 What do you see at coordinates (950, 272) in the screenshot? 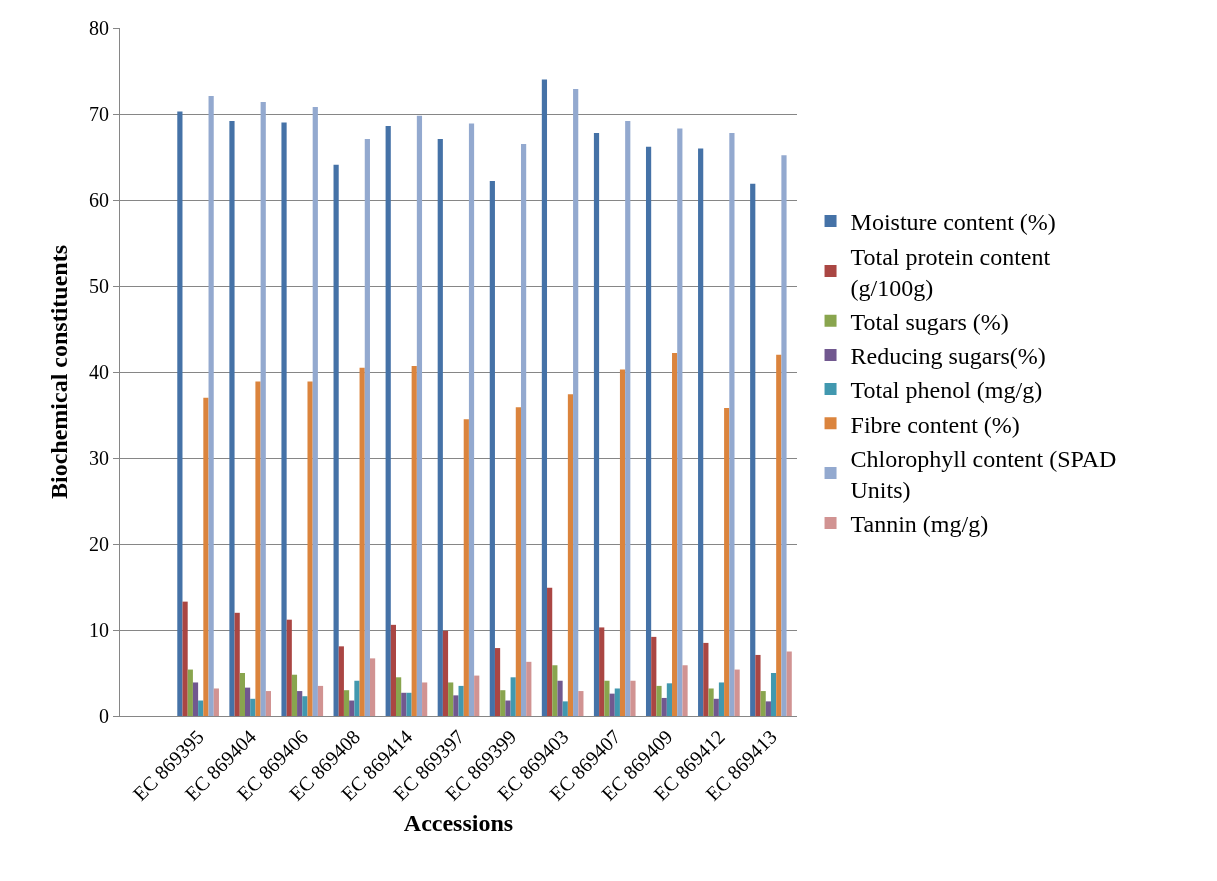
I see `legend-label: Total protein content (g/100g)` at bounding box center [950, 272].